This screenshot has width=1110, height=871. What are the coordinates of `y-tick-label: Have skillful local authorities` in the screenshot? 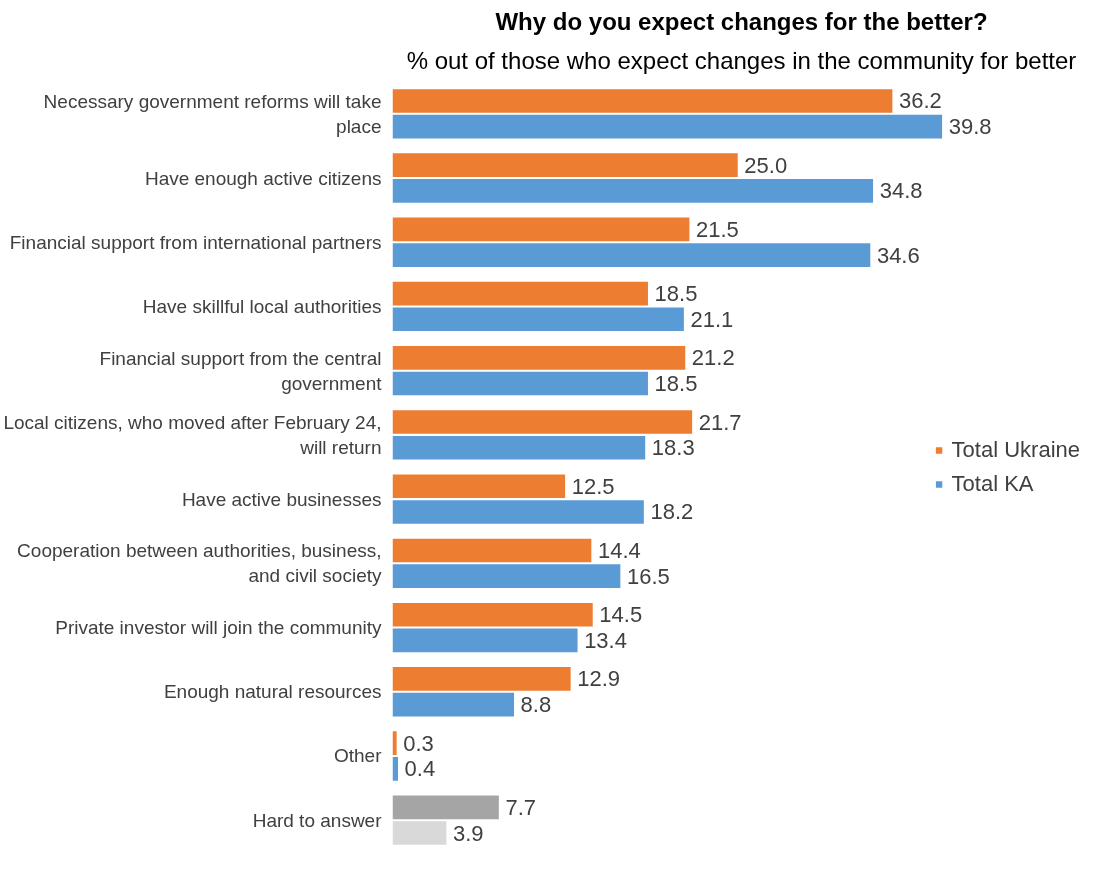 It's located at (262, 306).